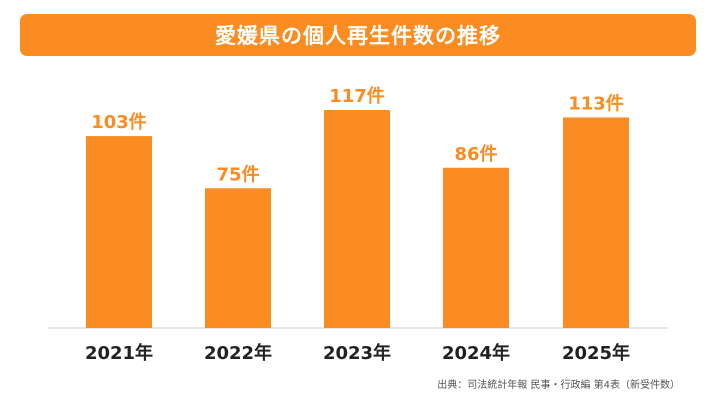 This screenshot has height=403, width=716. I want to click on data-label-2: 75件, so click(237, 174).